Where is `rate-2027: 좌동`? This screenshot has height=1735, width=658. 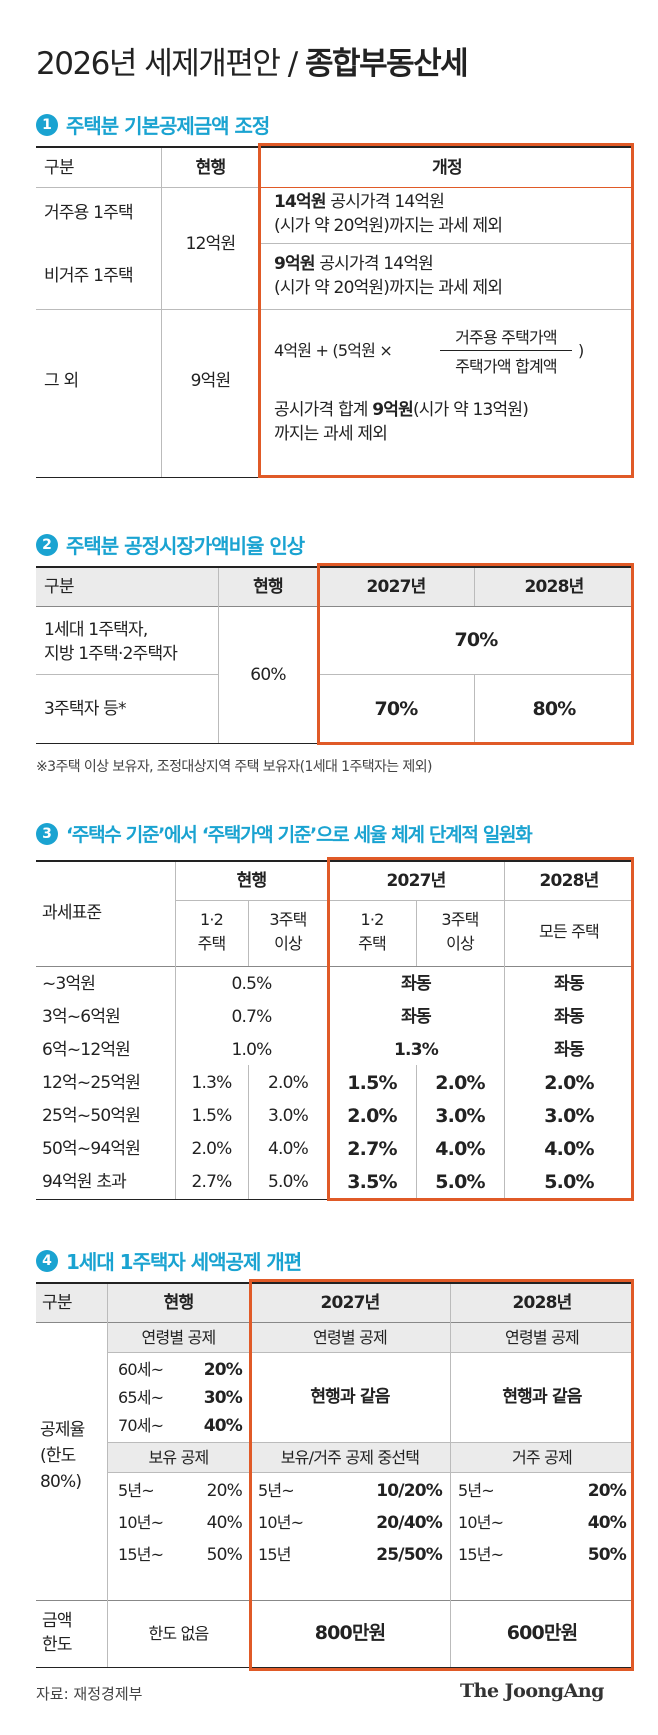
rate-2027: 좌동 is located at coordinates (416, 984).